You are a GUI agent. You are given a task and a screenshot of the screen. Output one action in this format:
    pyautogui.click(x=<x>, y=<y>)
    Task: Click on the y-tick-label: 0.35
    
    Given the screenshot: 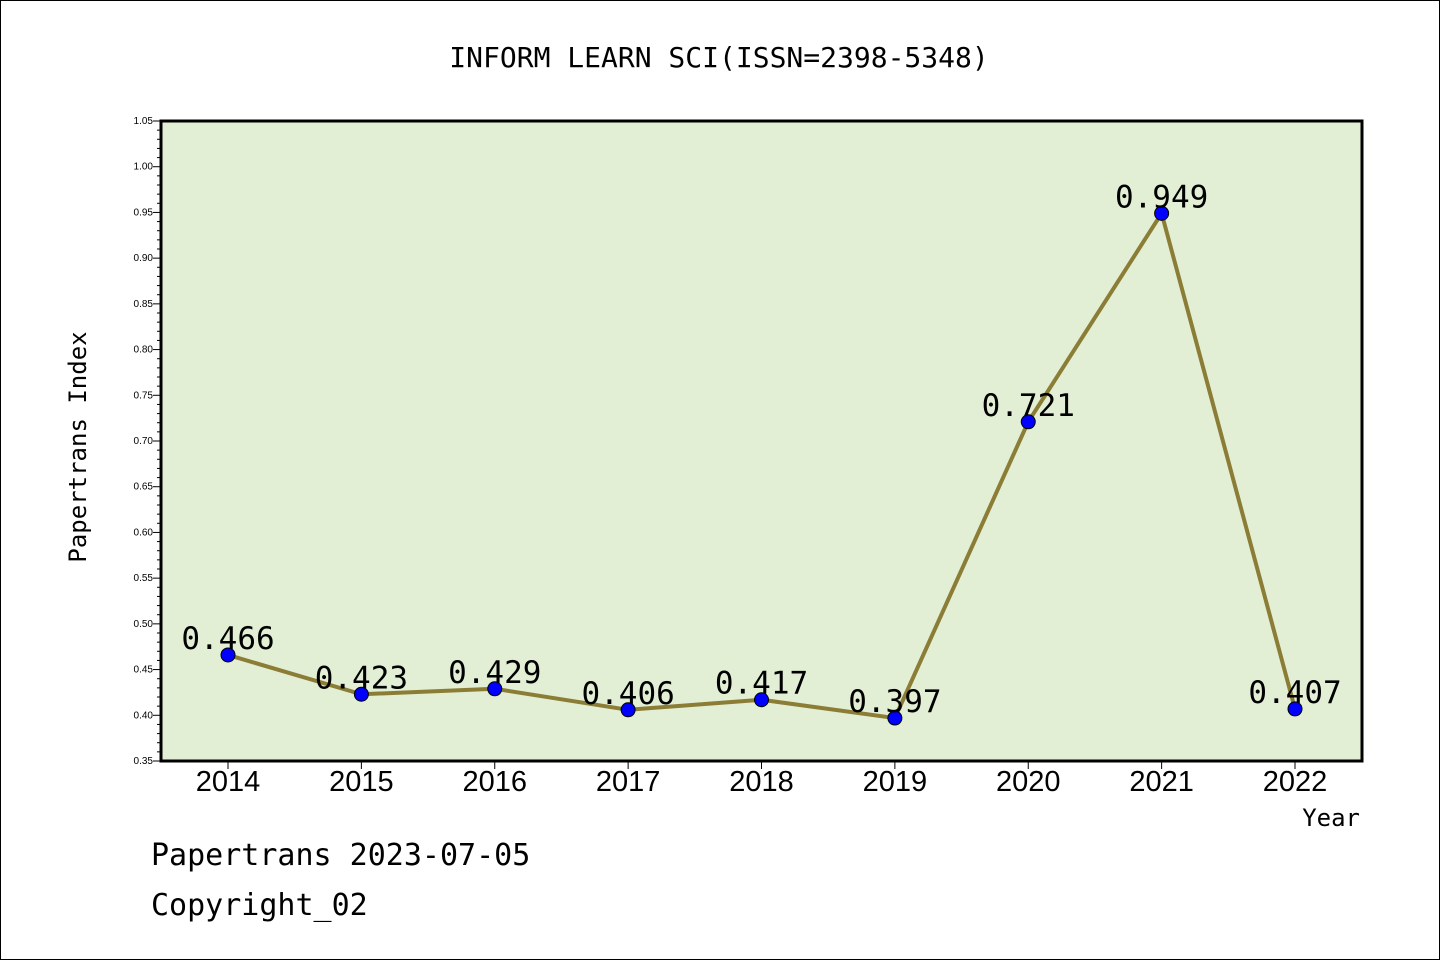 What is the action you would take?
    pyautogui.click(x=144, y=761)
    